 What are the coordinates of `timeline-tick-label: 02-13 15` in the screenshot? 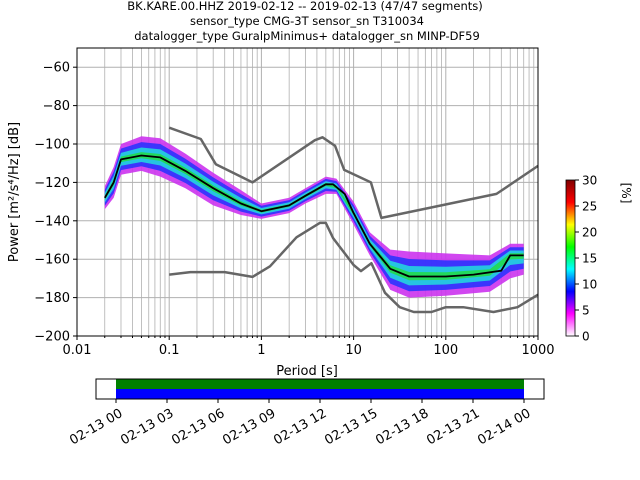 It's located at (351, 427).